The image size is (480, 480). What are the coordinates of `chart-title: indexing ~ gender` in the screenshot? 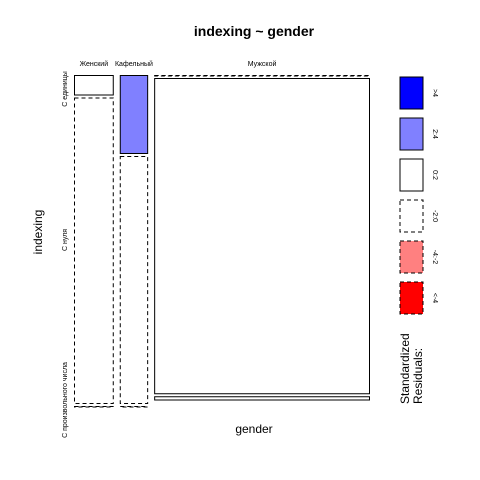 It's located at (254, 31).